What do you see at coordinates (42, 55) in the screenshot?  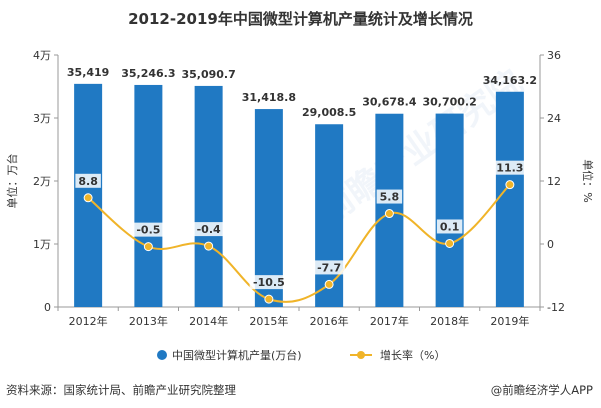 I see `left-tick-label: 4万` at bounding box center [42, 55].